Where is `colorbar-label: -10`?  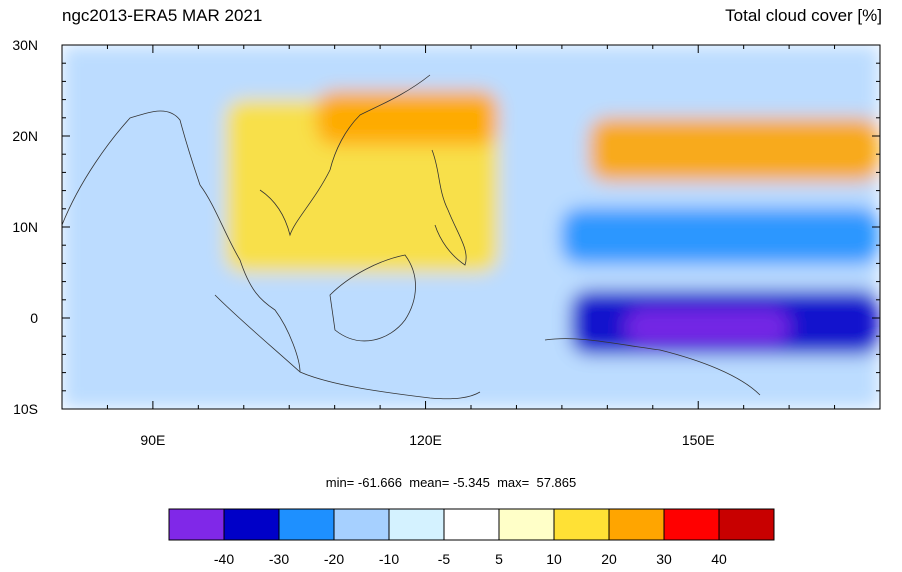
colorbar-label: -10 is located at coordinates (389, 559).